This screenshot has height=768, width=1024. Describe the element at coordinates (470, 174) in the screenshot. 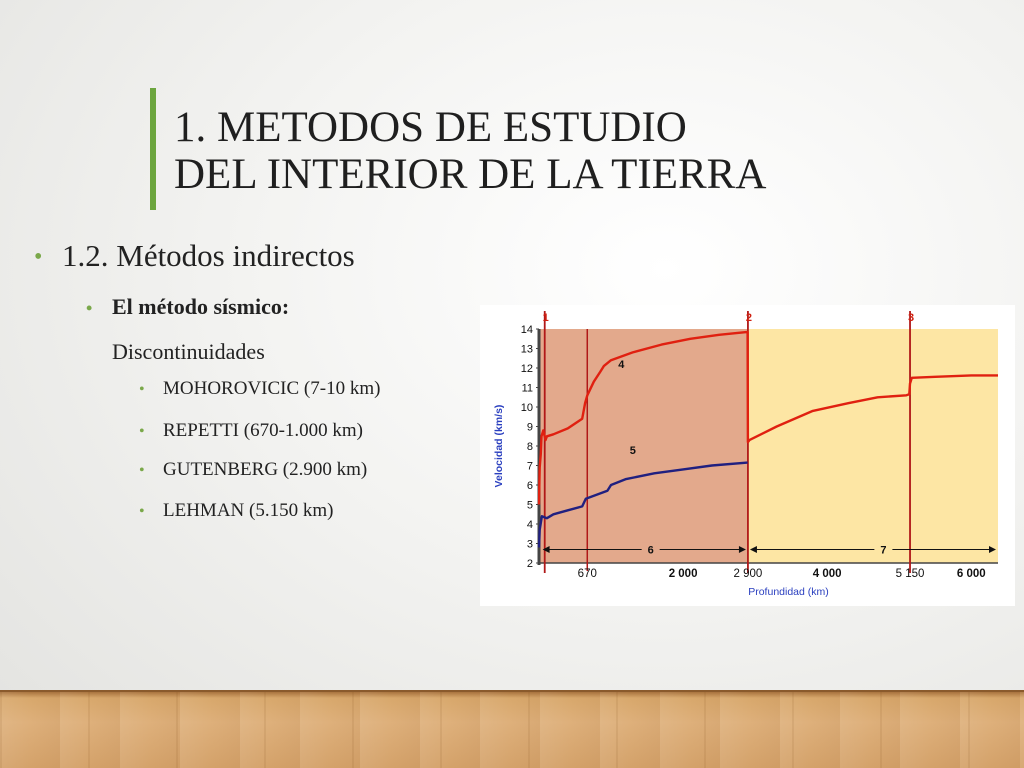

I see `title-line-2: DEL INTERIOR DE LA TIERRA` at that location.